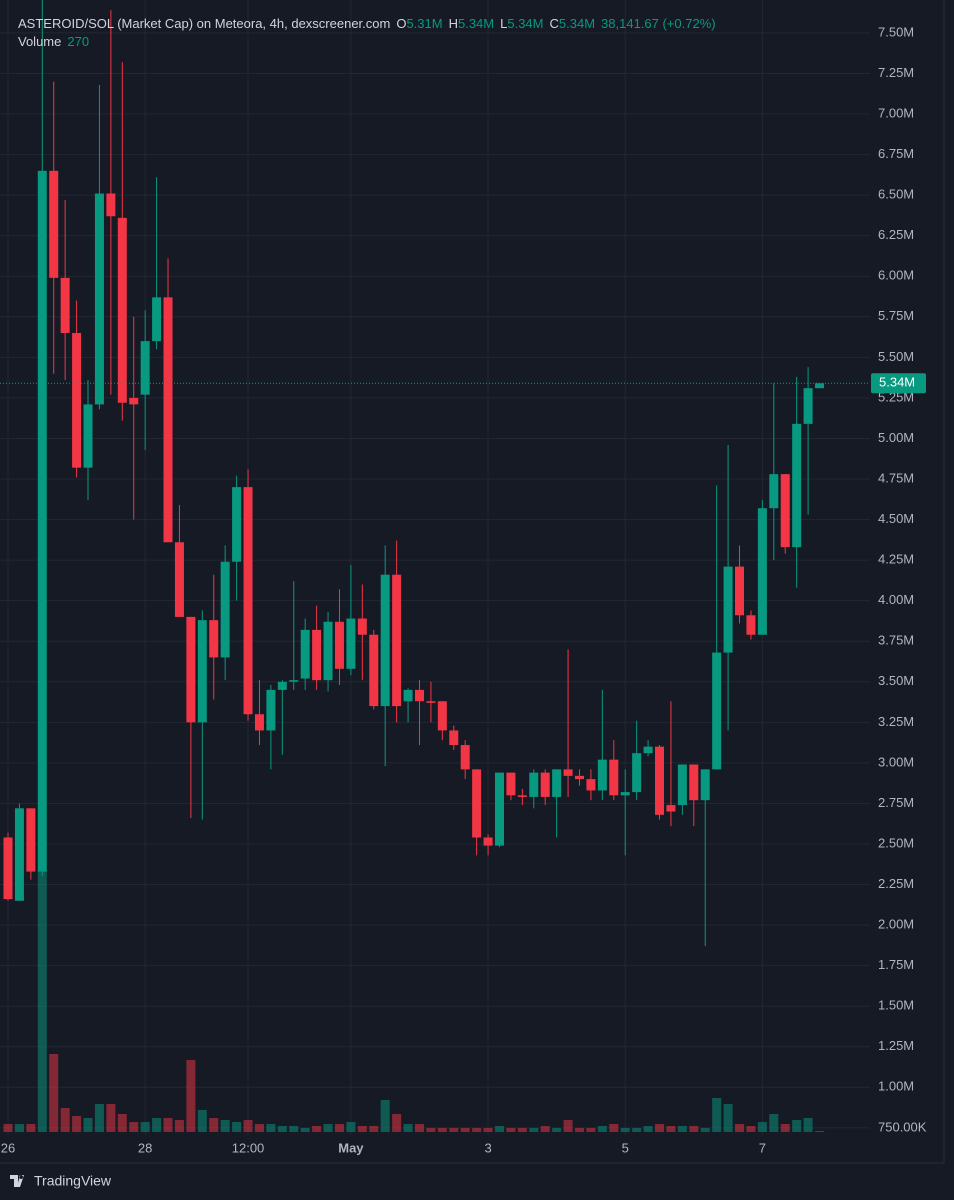 This screenshot has width=954, height=1200. What do you see at coordinates (896, 1045) in the screenshot?
I see `y-tick-label: 1.25M` at bounding box center [896, 1045].